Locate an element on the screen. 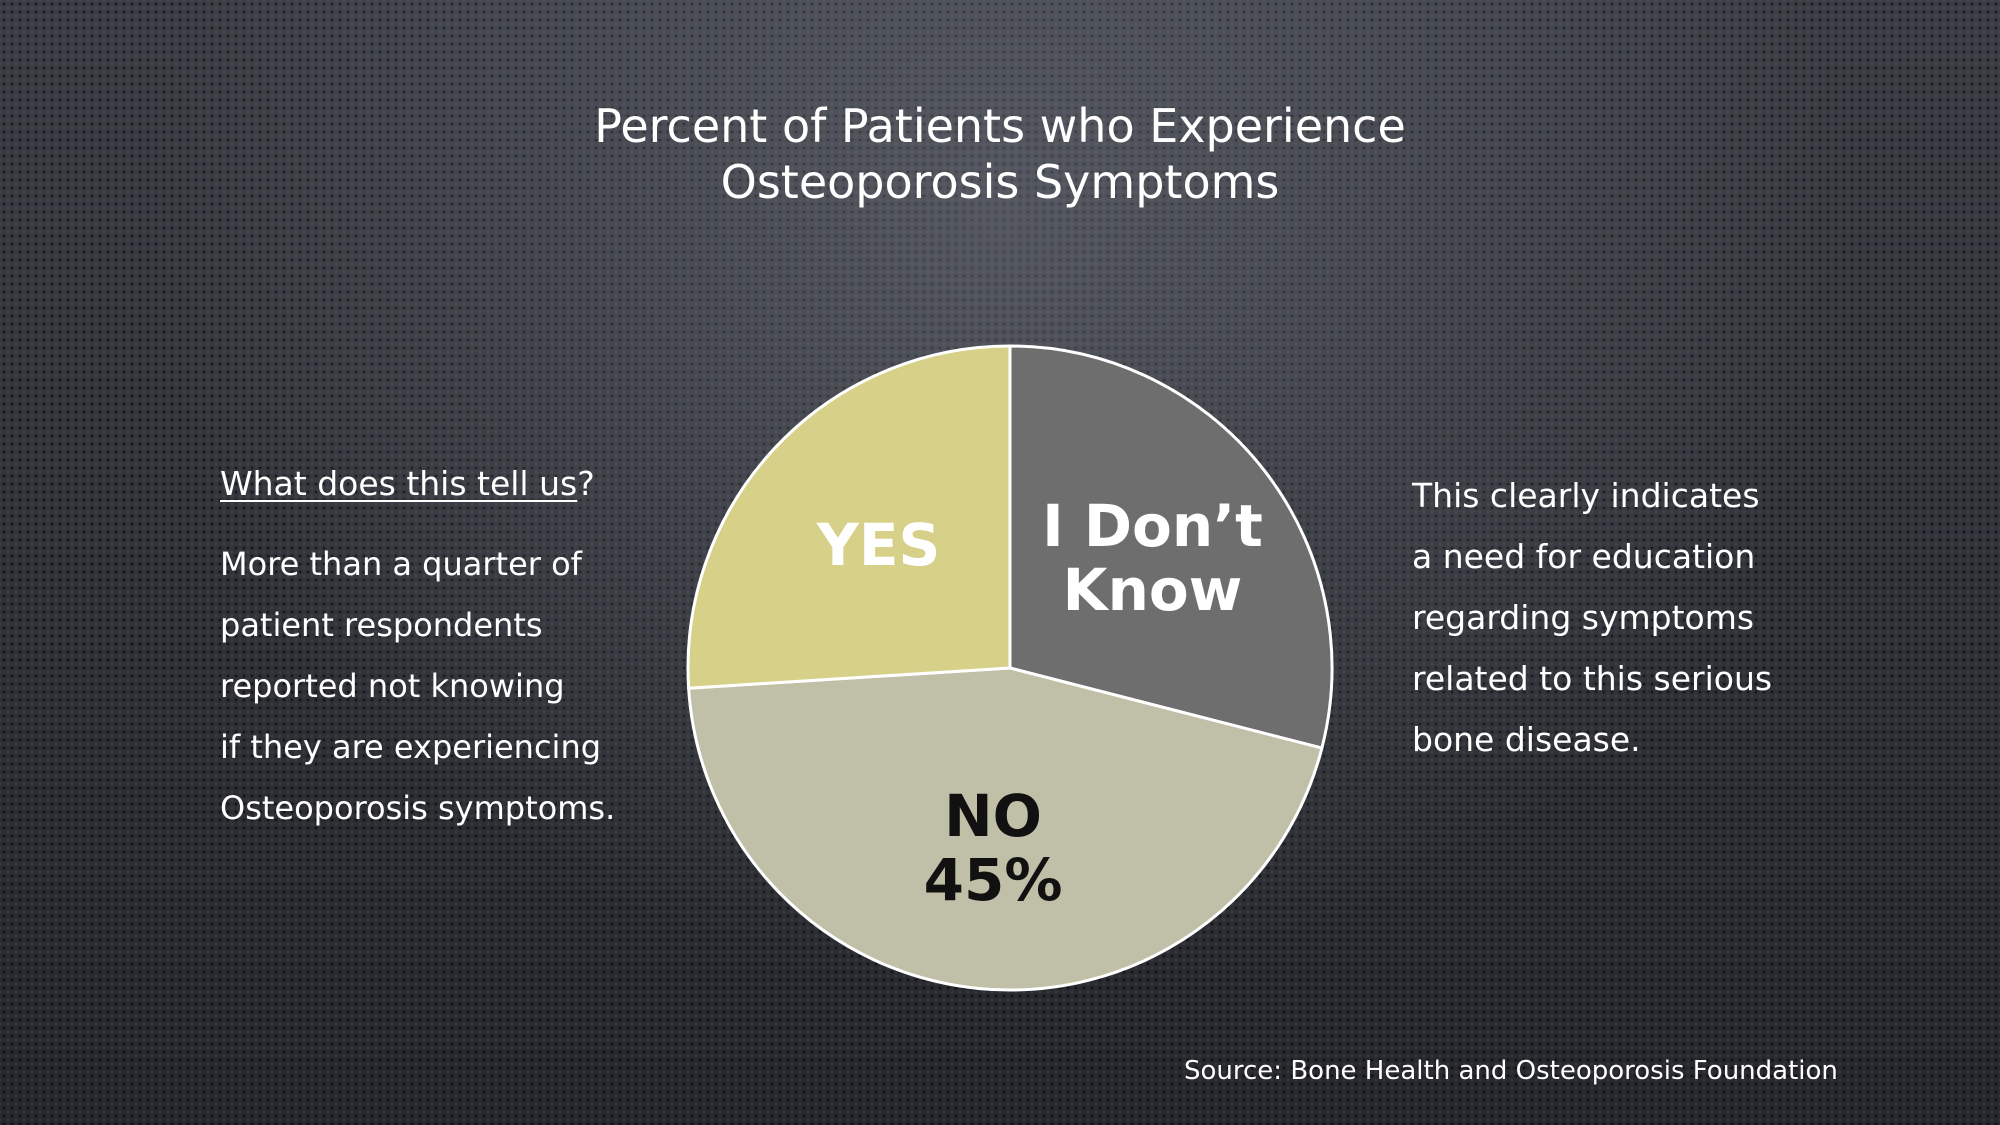 The width and height of the screenshot is (2000, 1125). right-body-line: a need for education is located at coordinates (1584, 556).